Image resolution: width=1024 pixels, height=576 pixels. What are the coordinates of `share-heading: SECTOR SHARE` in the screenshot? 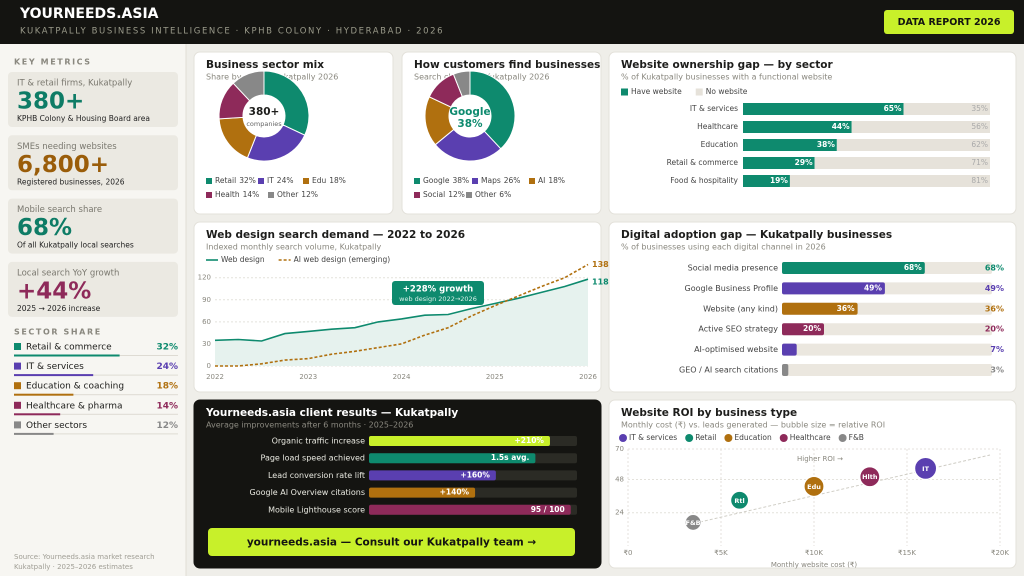 It's located at (58, 332).